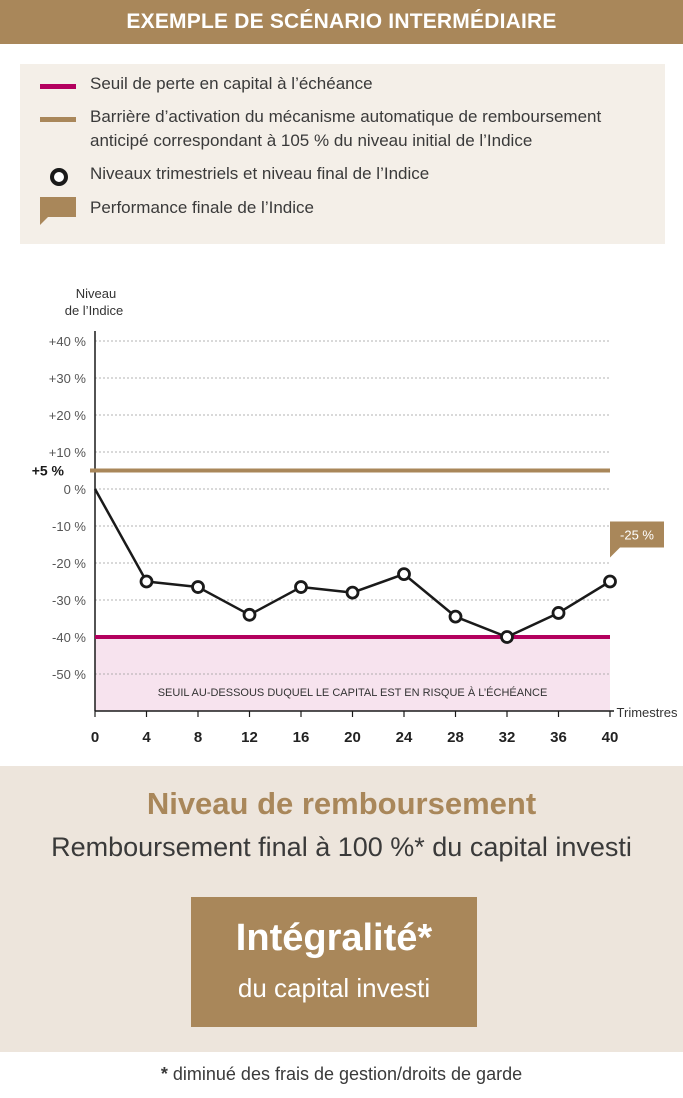  I want to click on legend-circle-icon, so click(59, 177).